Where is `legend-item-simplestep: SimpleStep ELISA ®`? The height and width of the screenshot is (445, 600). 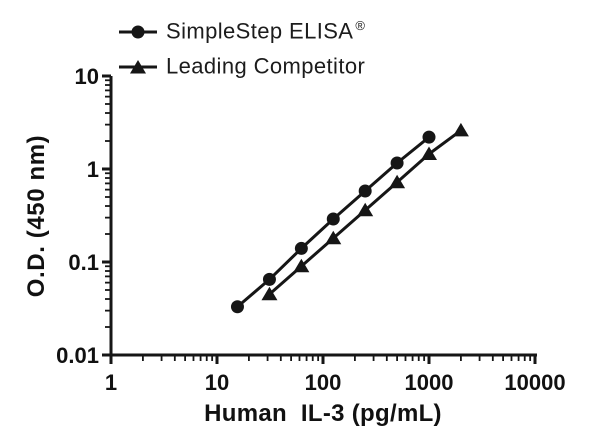
legend-item-simplestep: SimpleStep ELISA ® is located at coordinates (242, 31).